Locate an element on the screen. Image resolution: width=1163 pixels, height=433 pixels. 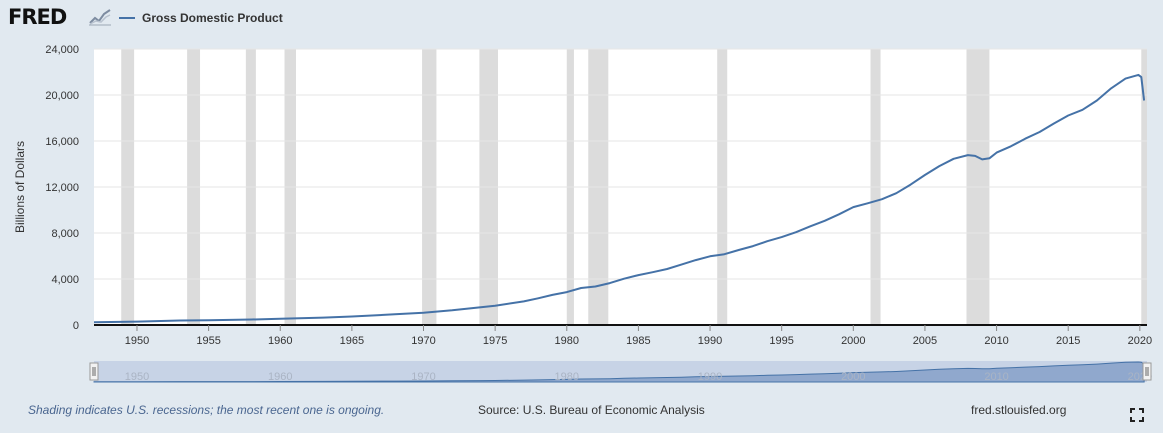
chart-legend: Gross Domestic Product is located at coordinates (201, 18).